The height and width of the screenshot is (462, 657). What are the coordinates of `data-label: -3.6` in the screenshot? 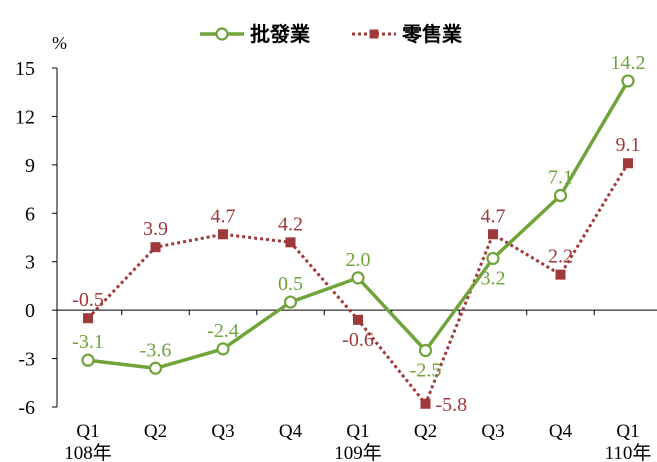 It's located at (156, 350).